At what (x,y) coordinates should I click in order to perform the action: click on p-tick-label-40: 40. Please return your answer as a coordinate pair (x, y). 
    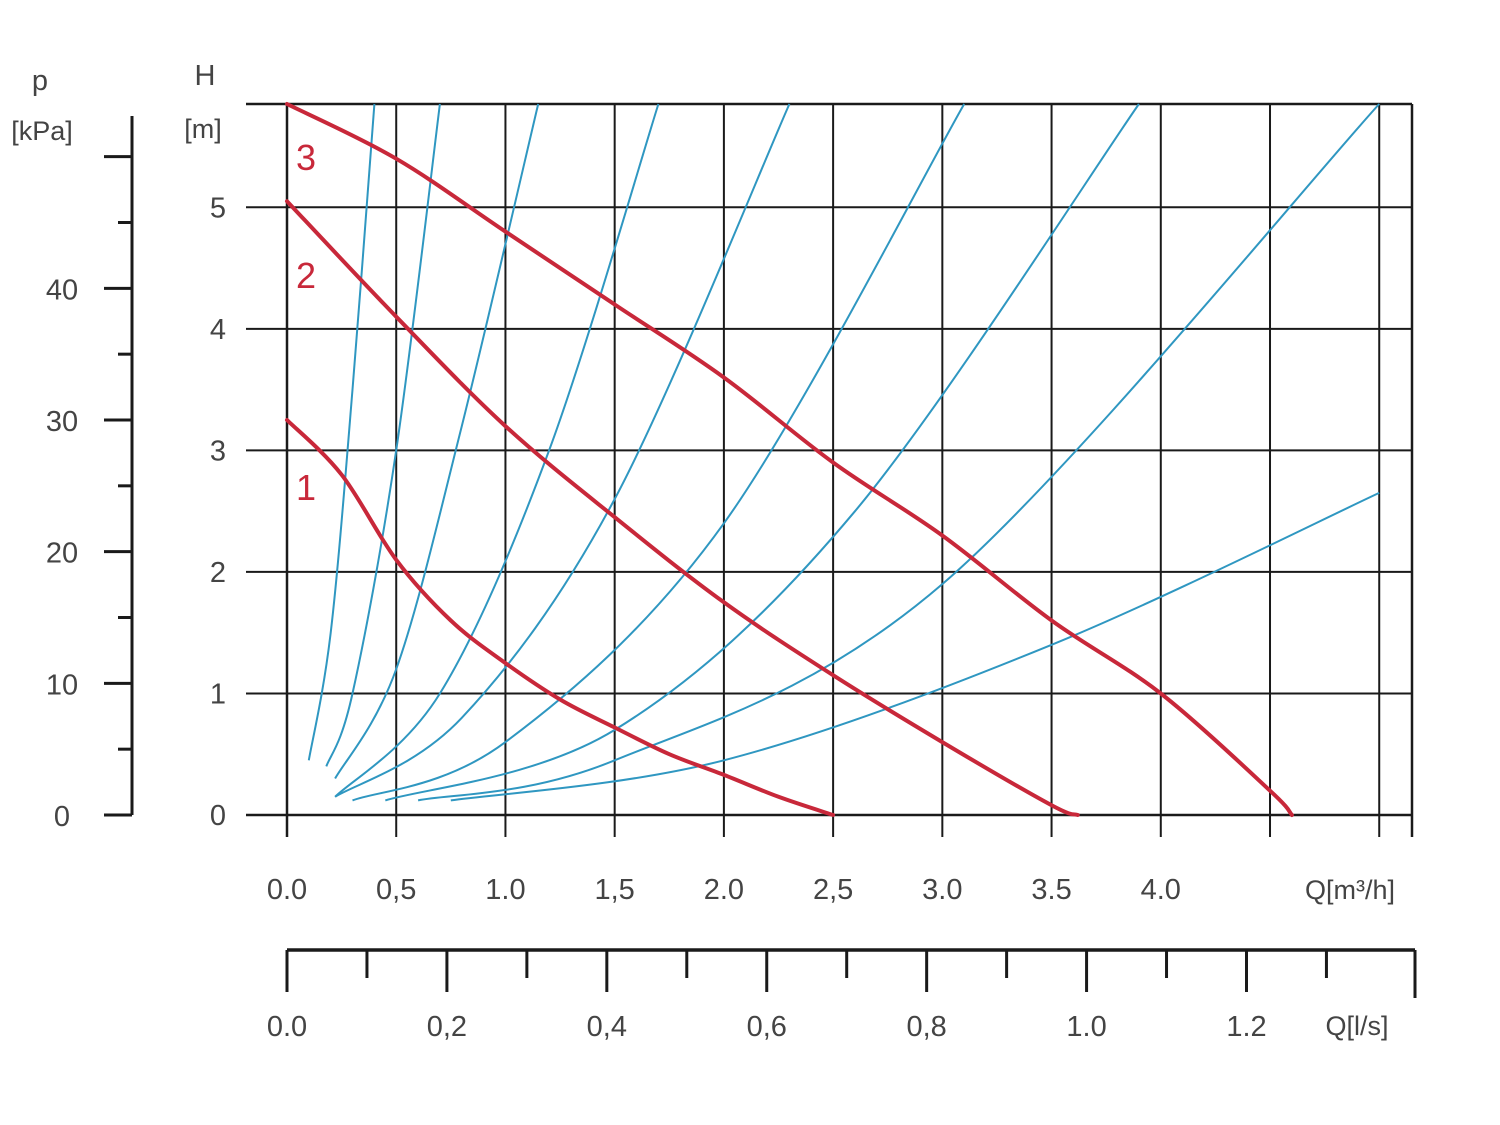
    Looking at the image, I should click on (62, 290).